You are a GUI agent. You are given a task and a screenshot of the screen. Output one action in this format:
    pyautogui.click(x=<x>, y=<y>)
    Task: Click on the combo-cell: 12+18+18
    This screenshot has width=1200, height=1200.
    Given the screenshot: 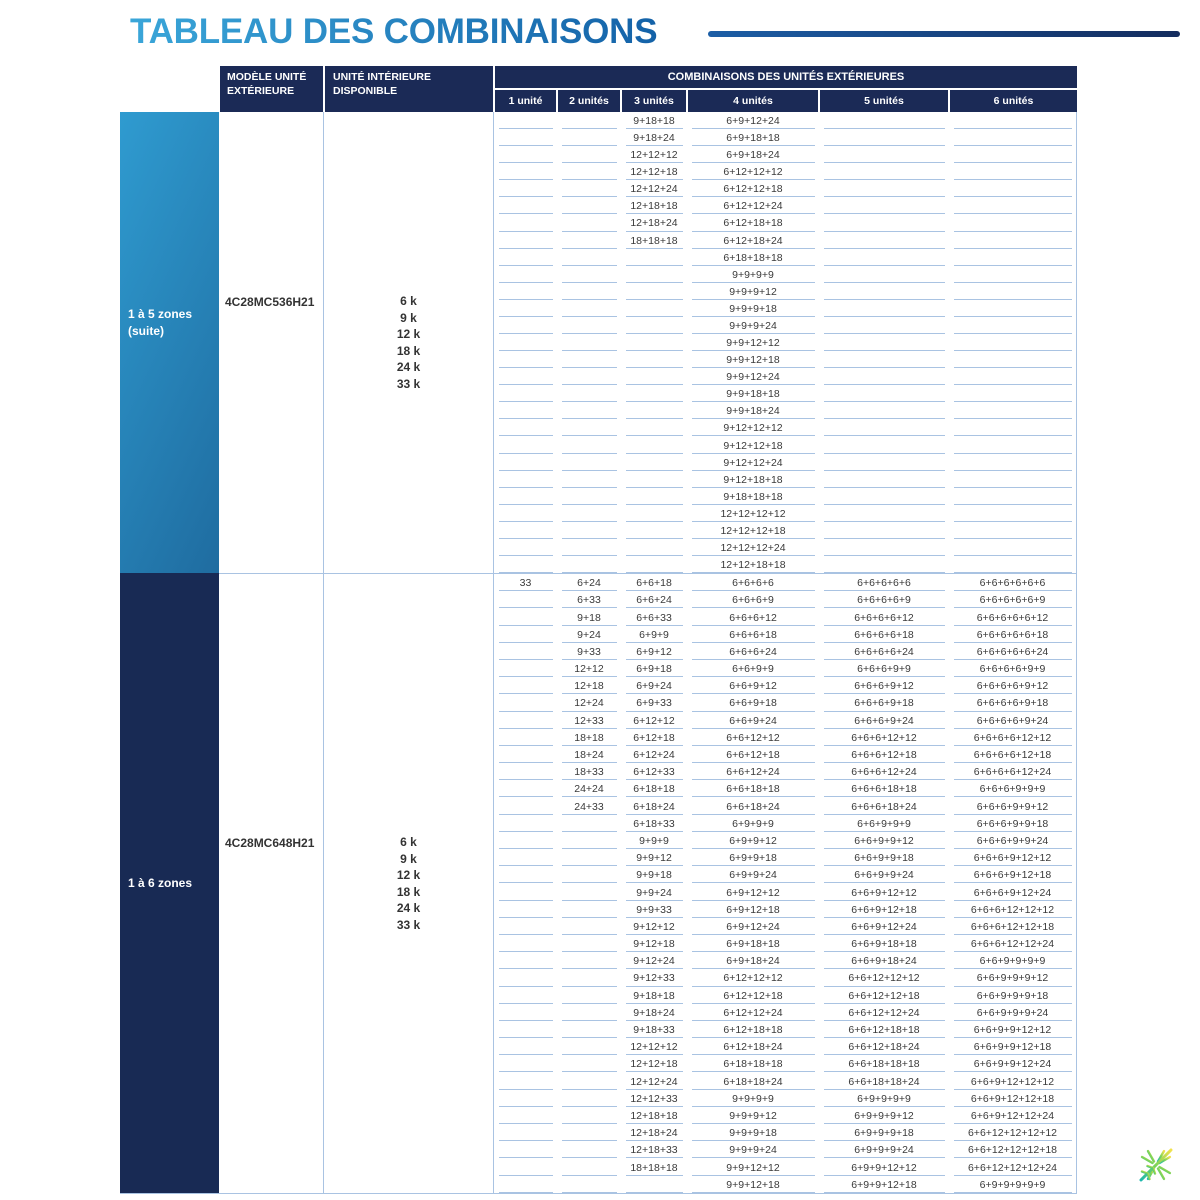 What is the action you would take?
    pyautogui.click(x=654, y=206)
    